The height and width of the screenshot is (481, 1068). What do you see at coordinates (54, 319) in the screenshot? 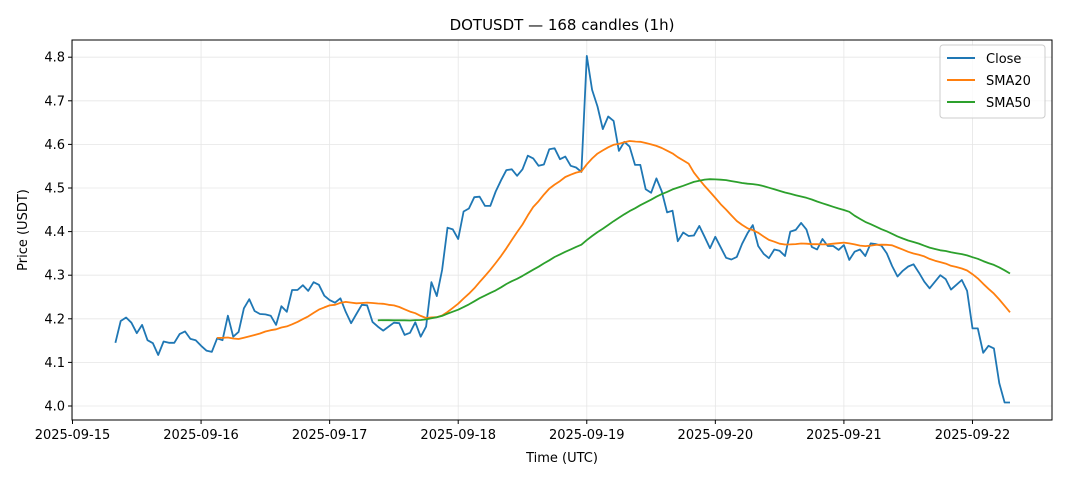
I see `y-tick-label: 4.2` at bounding box center [54, 319].